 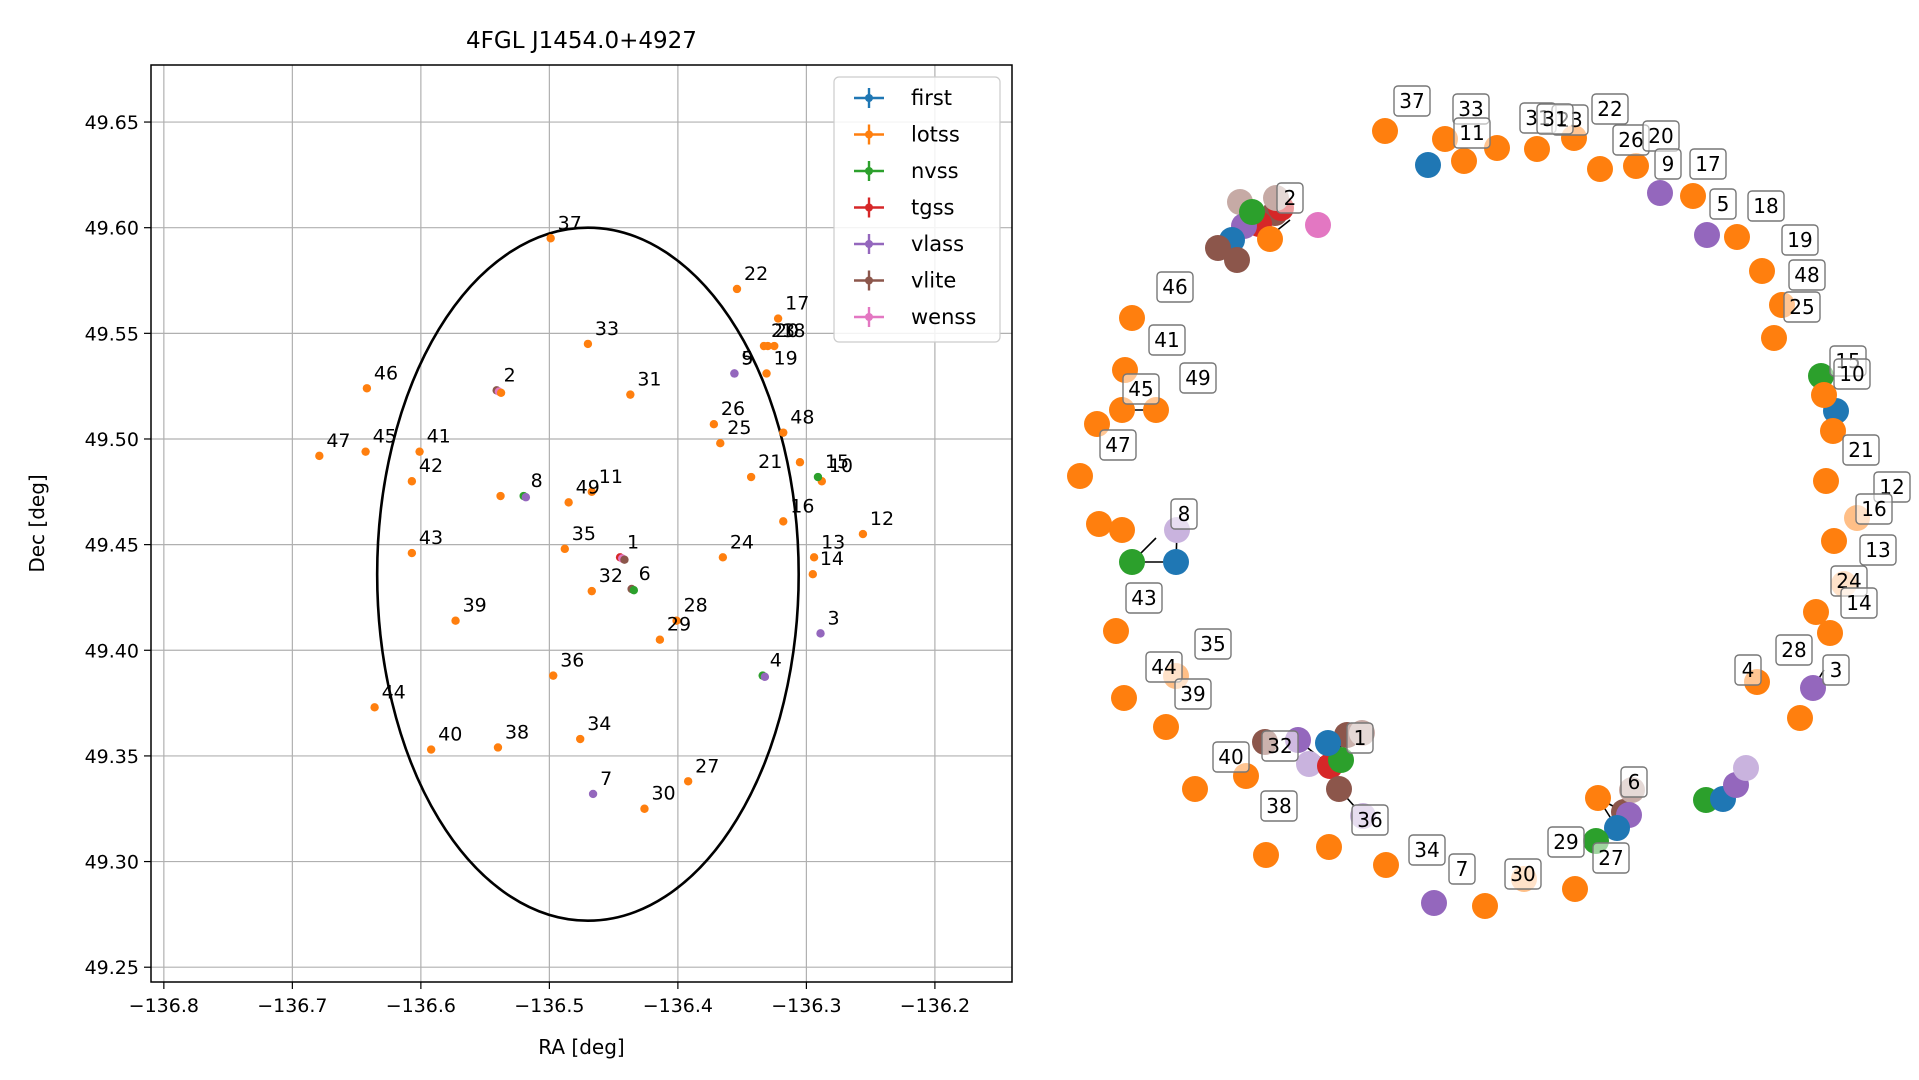 I want to click on node-label: 33, so click(x=1470, y=109).